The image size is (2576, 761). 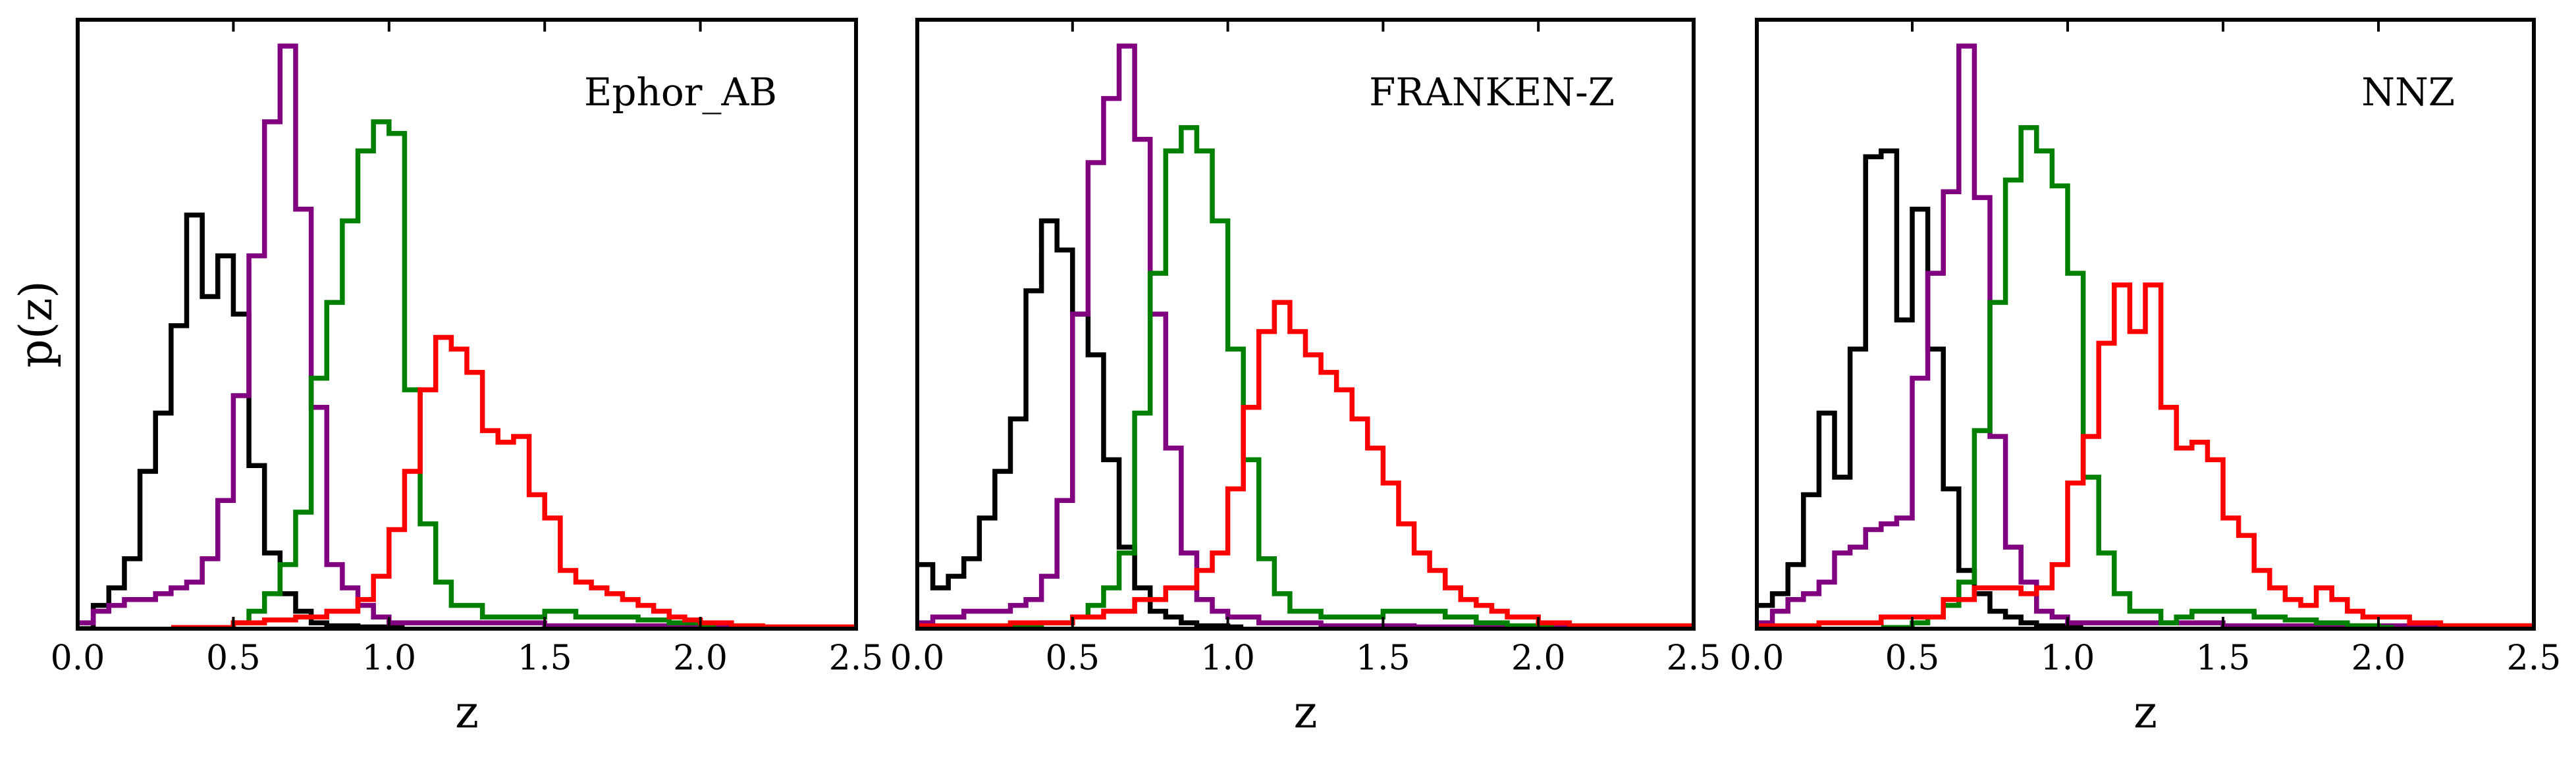 What do you see at coordinates (1492, 92) in the screenshot?
I see `panel-title: FRANKEN-Z` at bounding box center [1492, 92].